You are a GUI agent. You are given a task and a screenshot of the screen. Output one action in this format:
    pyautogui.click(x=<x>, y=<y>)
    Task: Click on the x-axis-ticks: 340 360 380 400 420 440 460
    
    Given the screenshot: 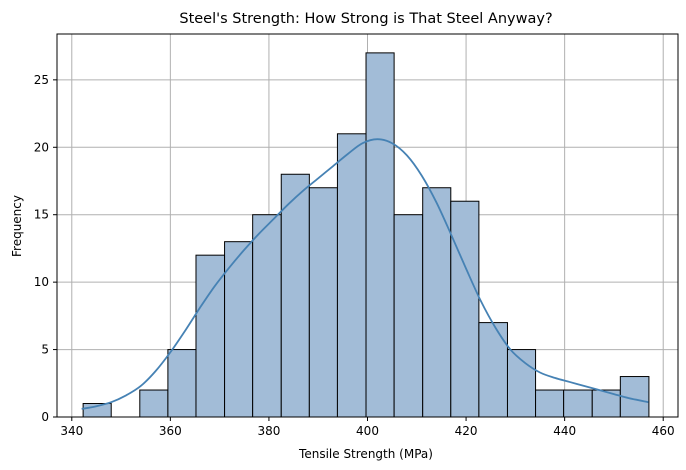 What is the action you would take?
    pyautogui.click(x=367, y=427)
    